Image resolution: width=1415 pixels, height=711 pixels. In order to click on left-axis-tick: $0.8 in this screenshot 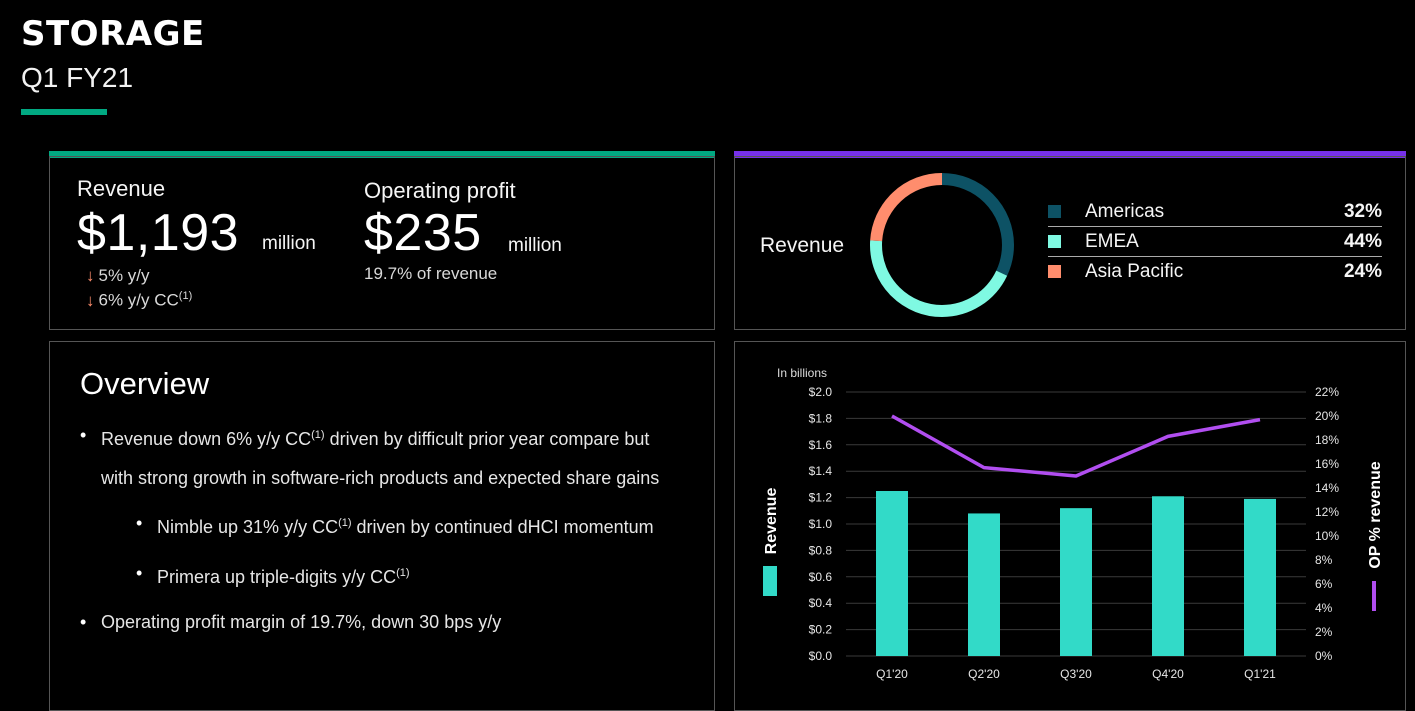, I will do `click(821, 550)`.